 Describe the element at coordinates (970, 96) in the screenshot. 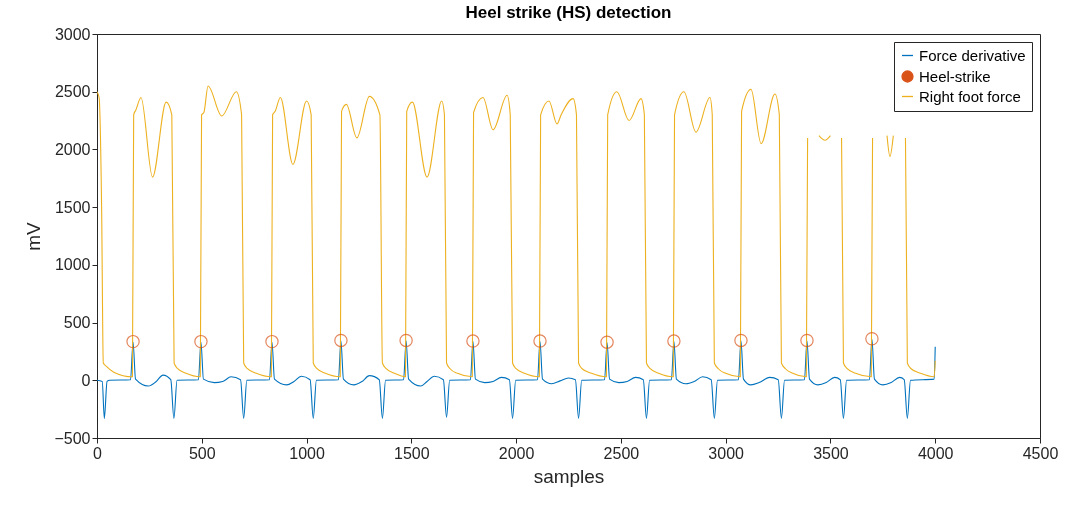

I see `legend-label: Right foot force` at that location.